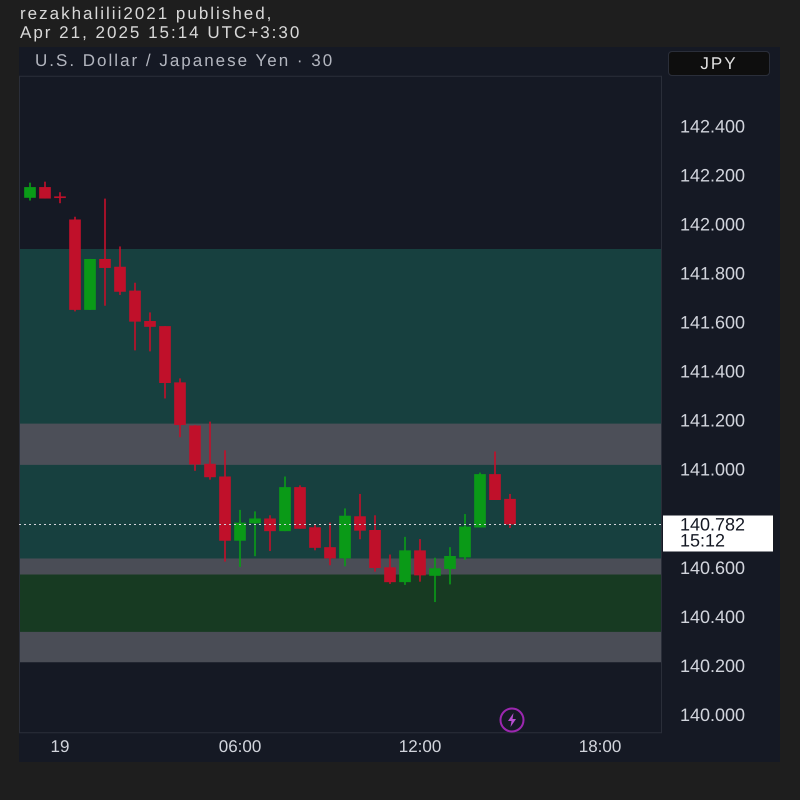  I want to click on x-tick-label: 19, so click(60, 746).